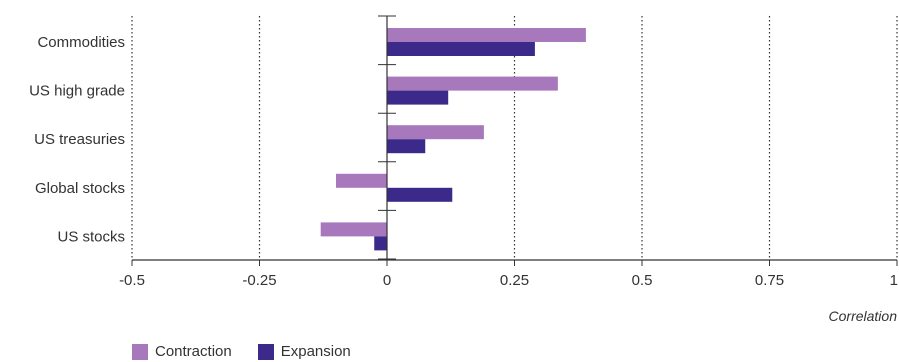  Describe the element at coordinates (254, 351) in the screenshot. I see `legend: Contraction Expansion` at that location.